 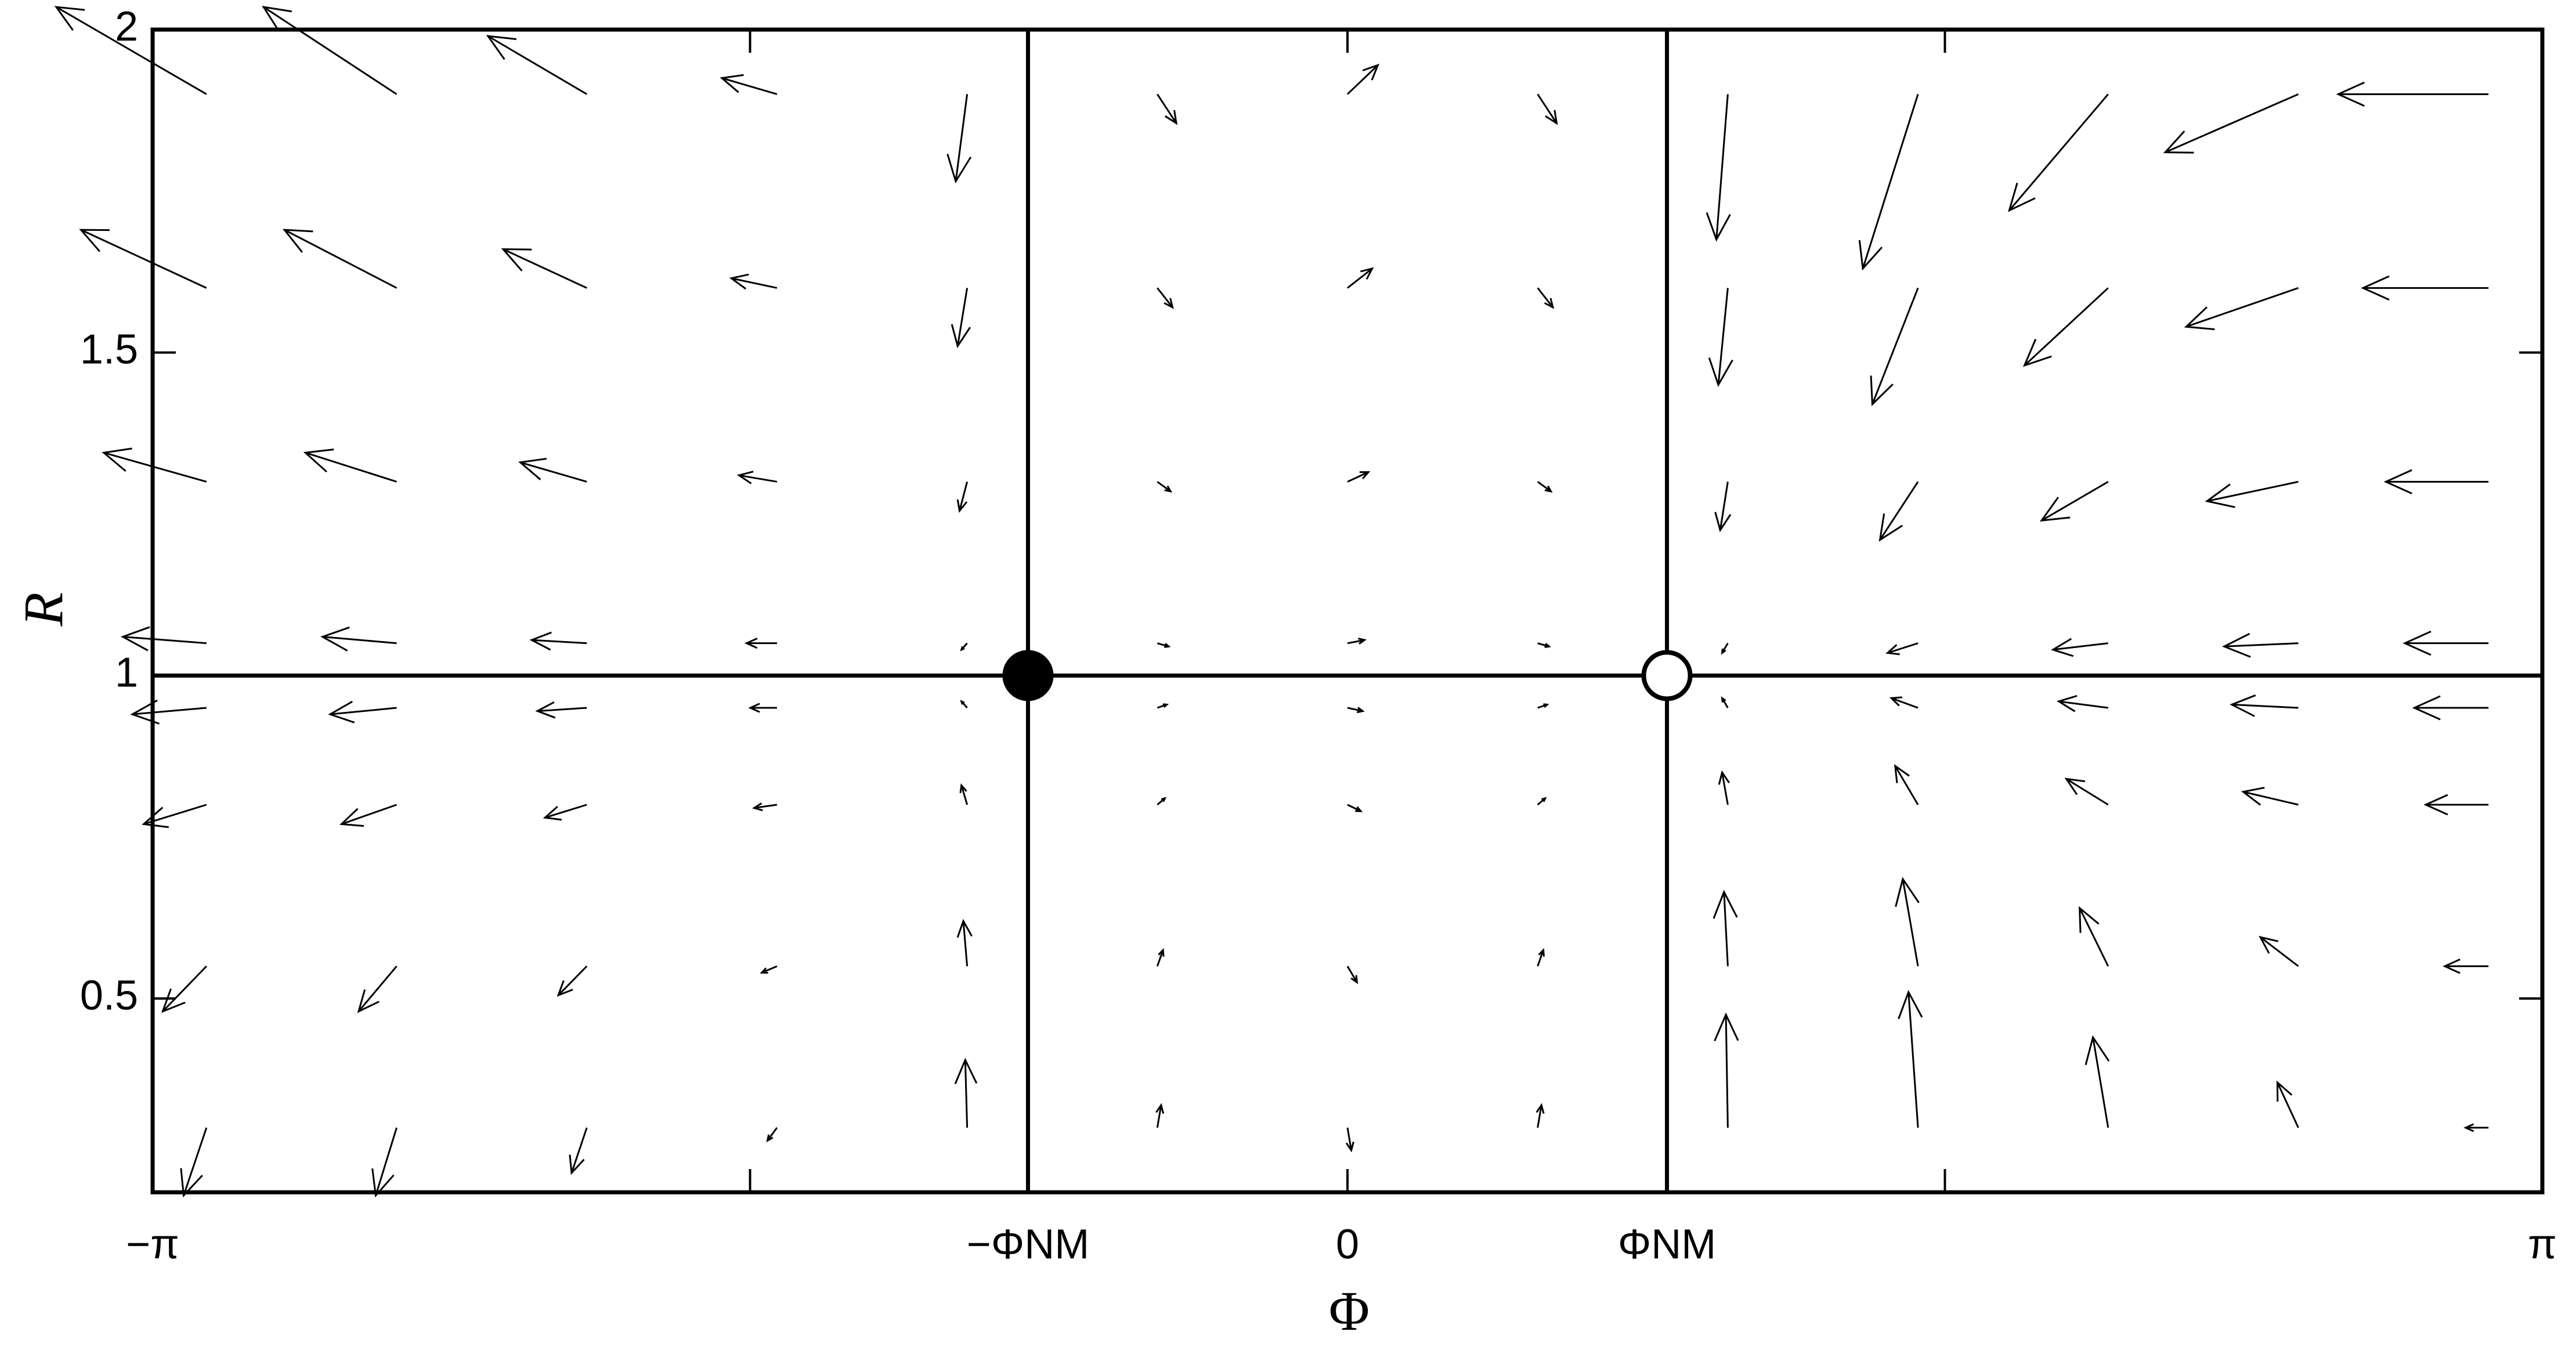 I want to click on y-tick-label: 1.5, so click(x=109, y=350).